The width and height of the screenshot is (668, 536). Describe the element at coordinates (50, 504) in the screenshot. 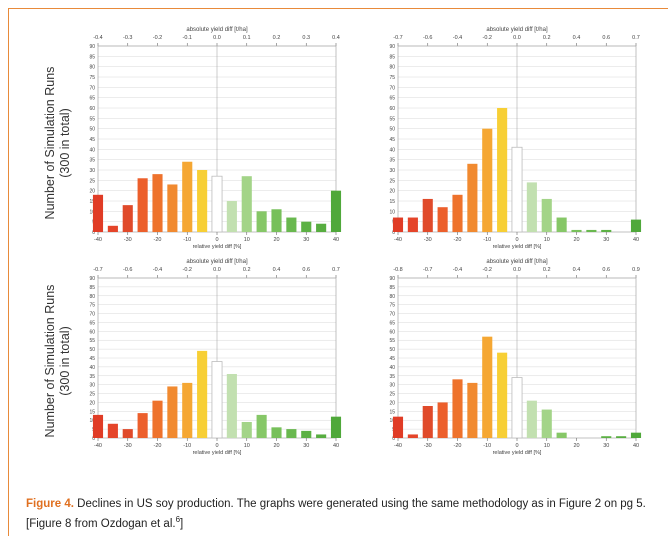

I see `caption-label: Figure 4.` at that location.